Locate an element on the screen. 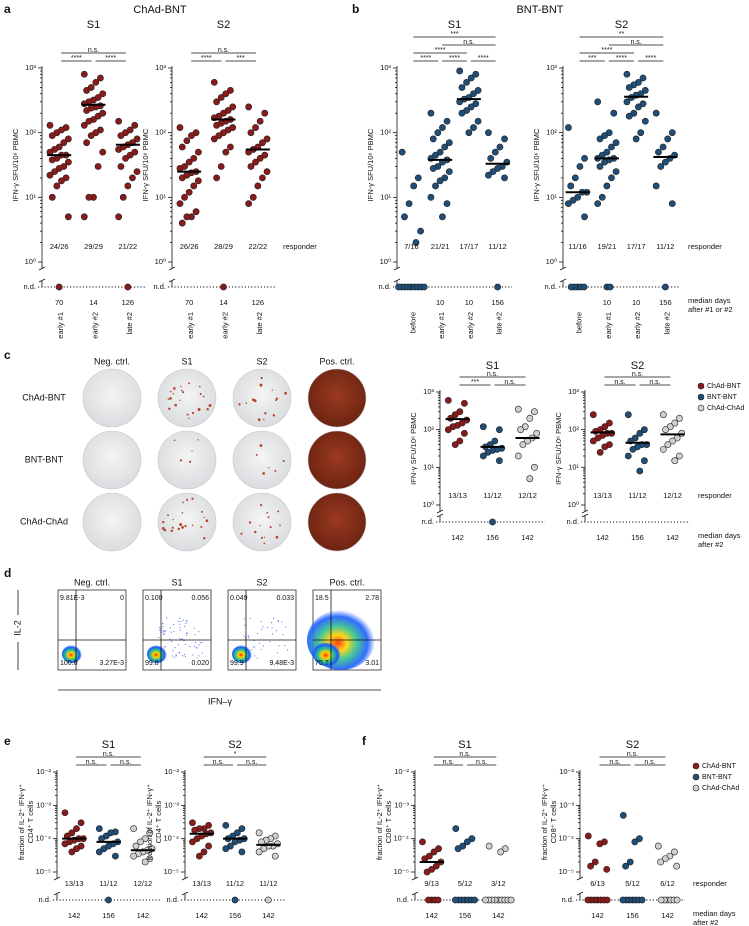 This screenshot has height=926, width=749. y-axis-label: CD8⁺ T cells is located at coordinates (388, 822).